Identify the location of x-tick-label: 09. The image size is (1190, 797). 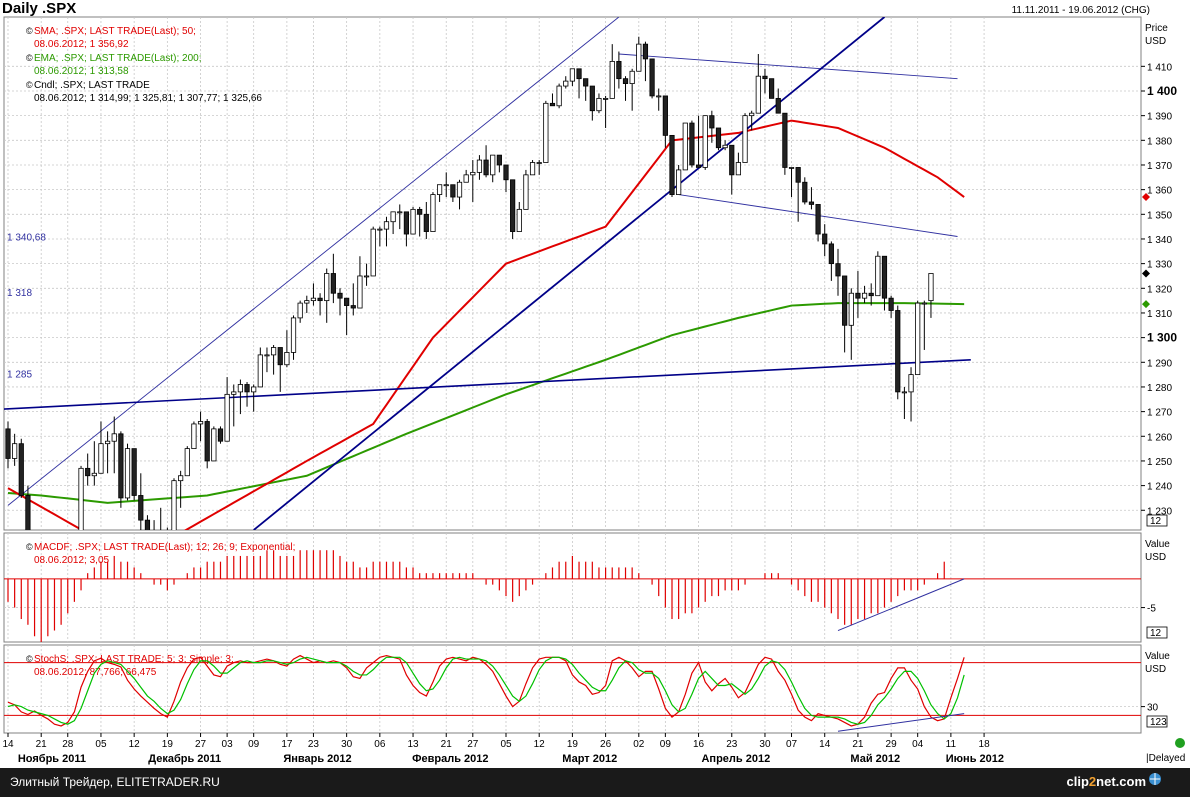
(254, 744).